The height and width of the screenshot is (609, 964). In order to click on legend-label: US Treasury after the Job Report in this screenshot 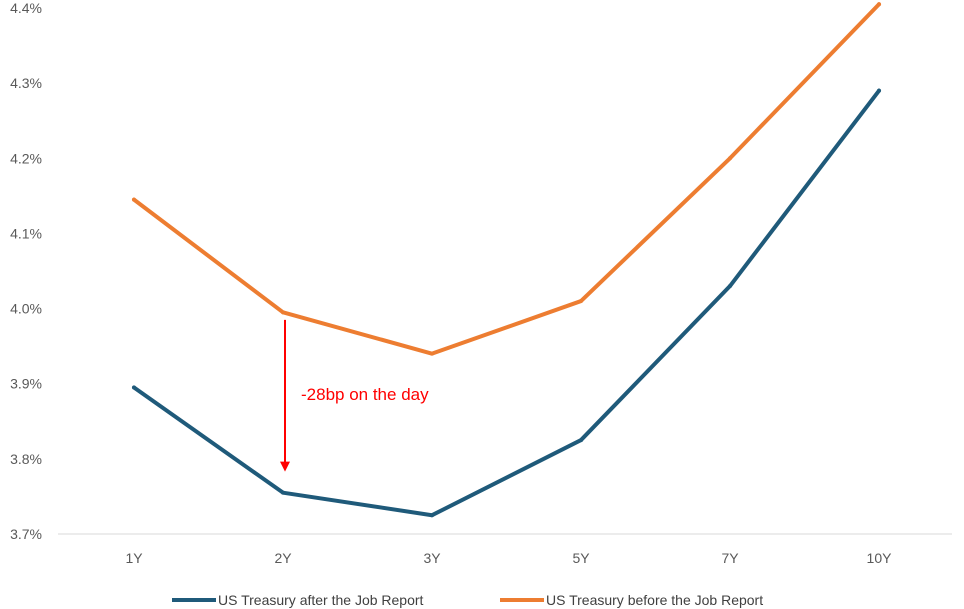, I will do `click(321, 600)`.